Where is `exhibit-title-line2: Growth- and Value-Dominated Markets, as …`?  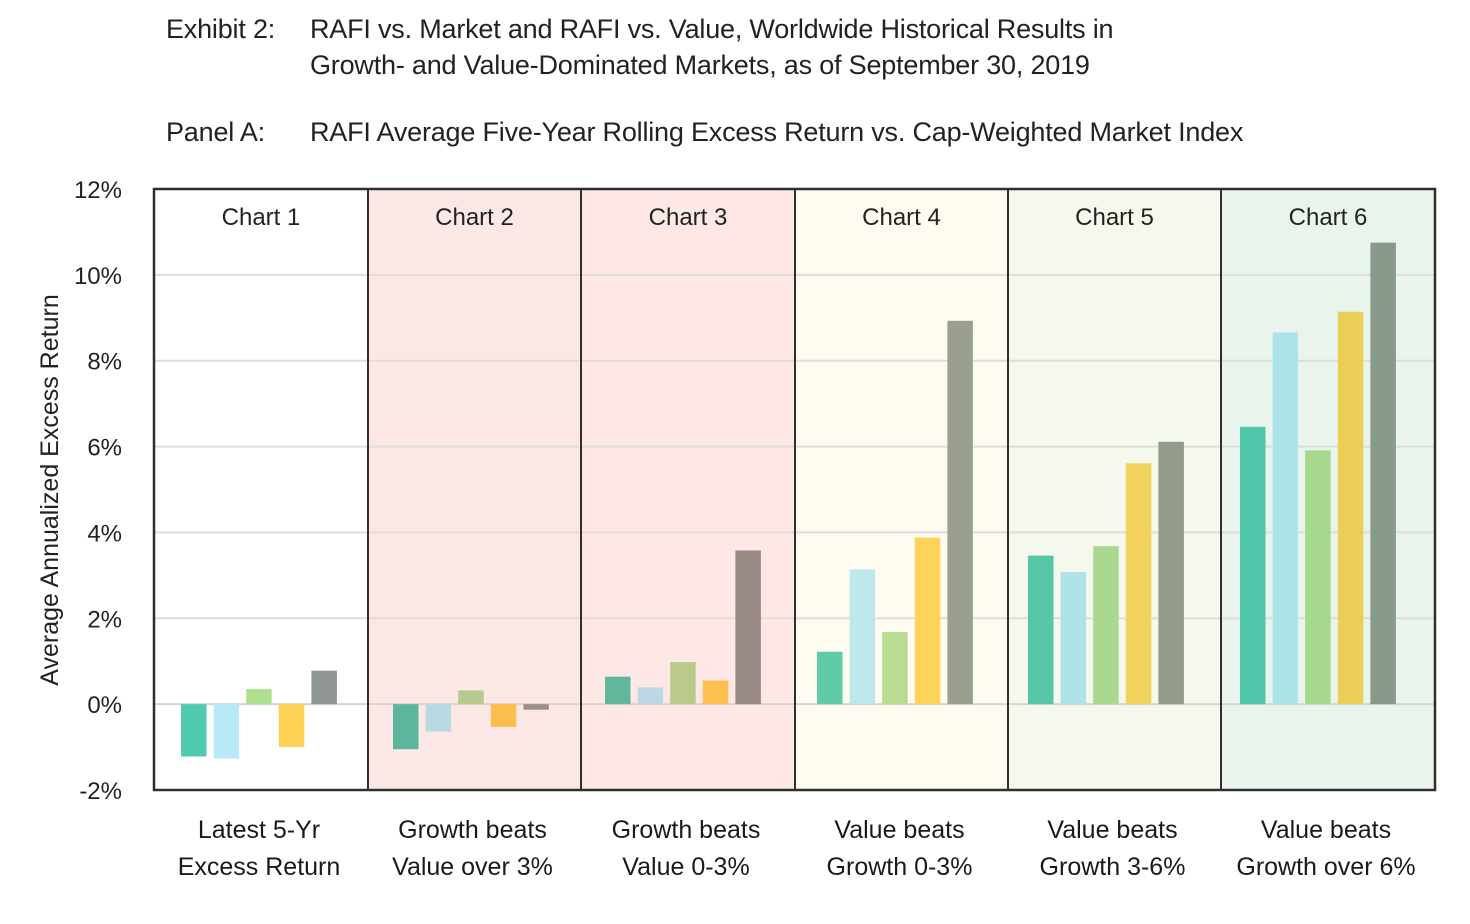 exhibit-title-line2: Growth- and Value-Dominated Markets, as … is located at coordinates (700, 65).